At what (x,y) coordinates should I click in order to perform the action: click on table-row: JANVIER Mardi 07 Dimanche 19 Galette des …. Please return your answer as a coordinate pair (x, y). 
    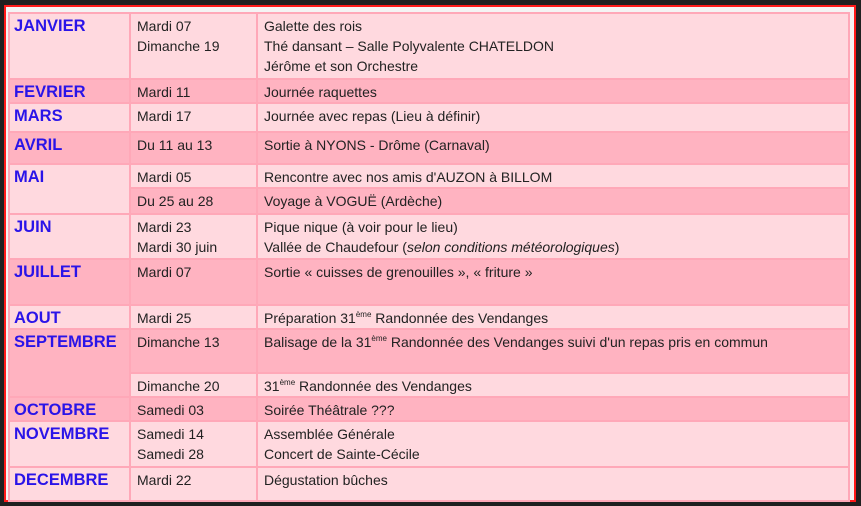
    Looking at the image, I should click on (429, 46).